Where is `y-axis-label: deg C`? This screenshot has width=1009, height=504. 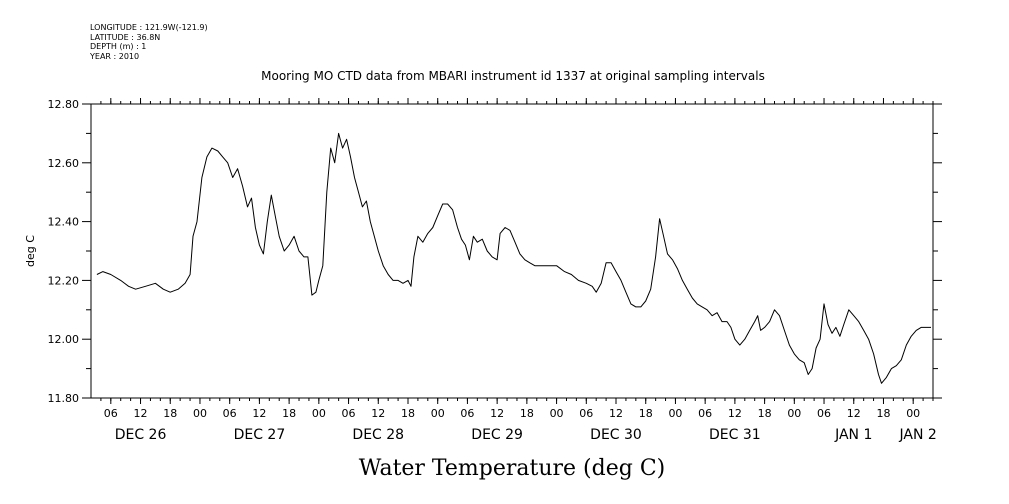 y-axis-label: deg C is located at coordinates (30, 251).